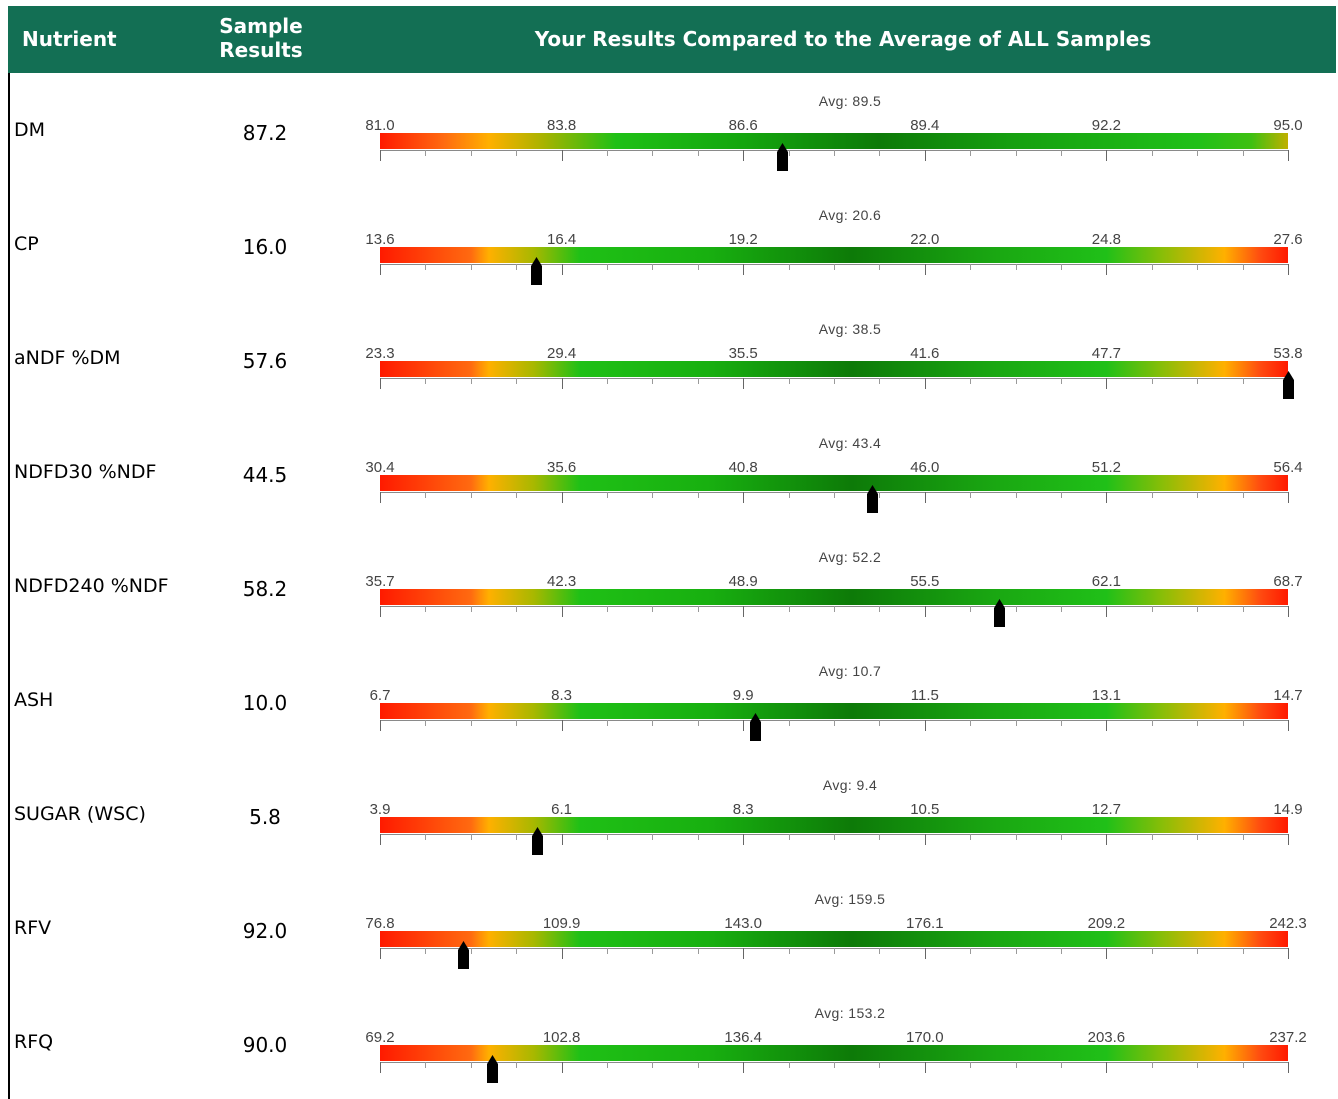  What do you see at coordinates (850, 329) in the screenshot?
I see `average-label: Avg: 38.5` at bounding box center [850, 329].